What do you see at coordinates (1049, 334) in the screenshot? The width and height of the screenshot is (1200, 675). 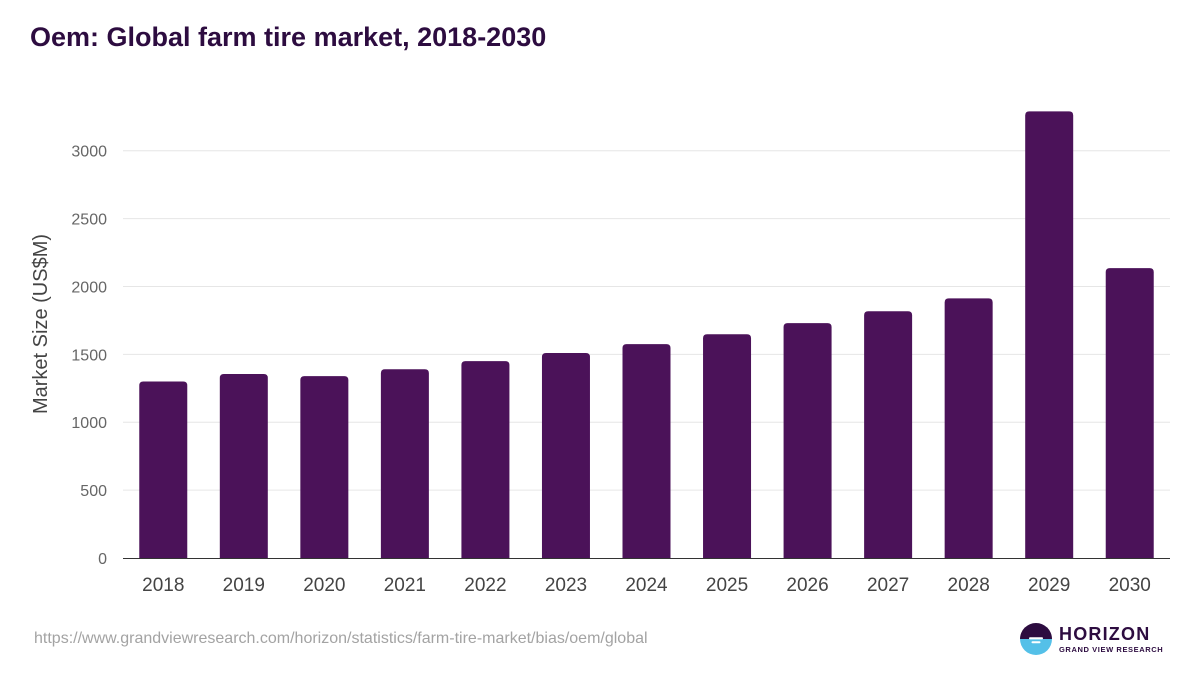 I see `bar-2029` at bounding box center [1049, 334].